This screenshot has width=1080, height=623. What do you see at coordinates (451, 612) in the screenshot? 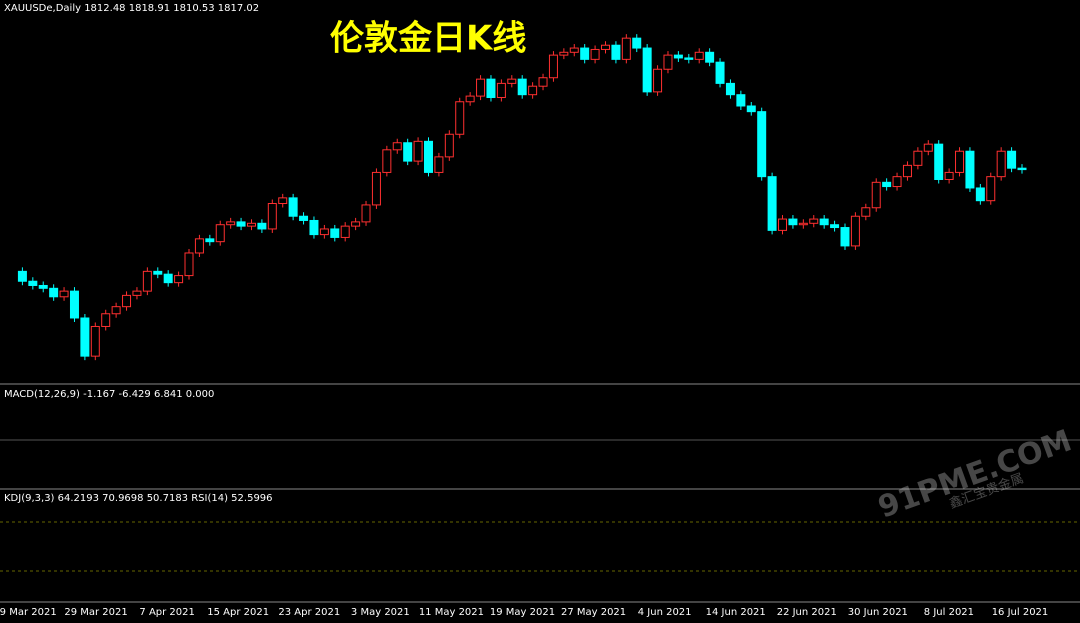
I see `x-tick-label: 11 May 2021` at bounding box center [451, 612].